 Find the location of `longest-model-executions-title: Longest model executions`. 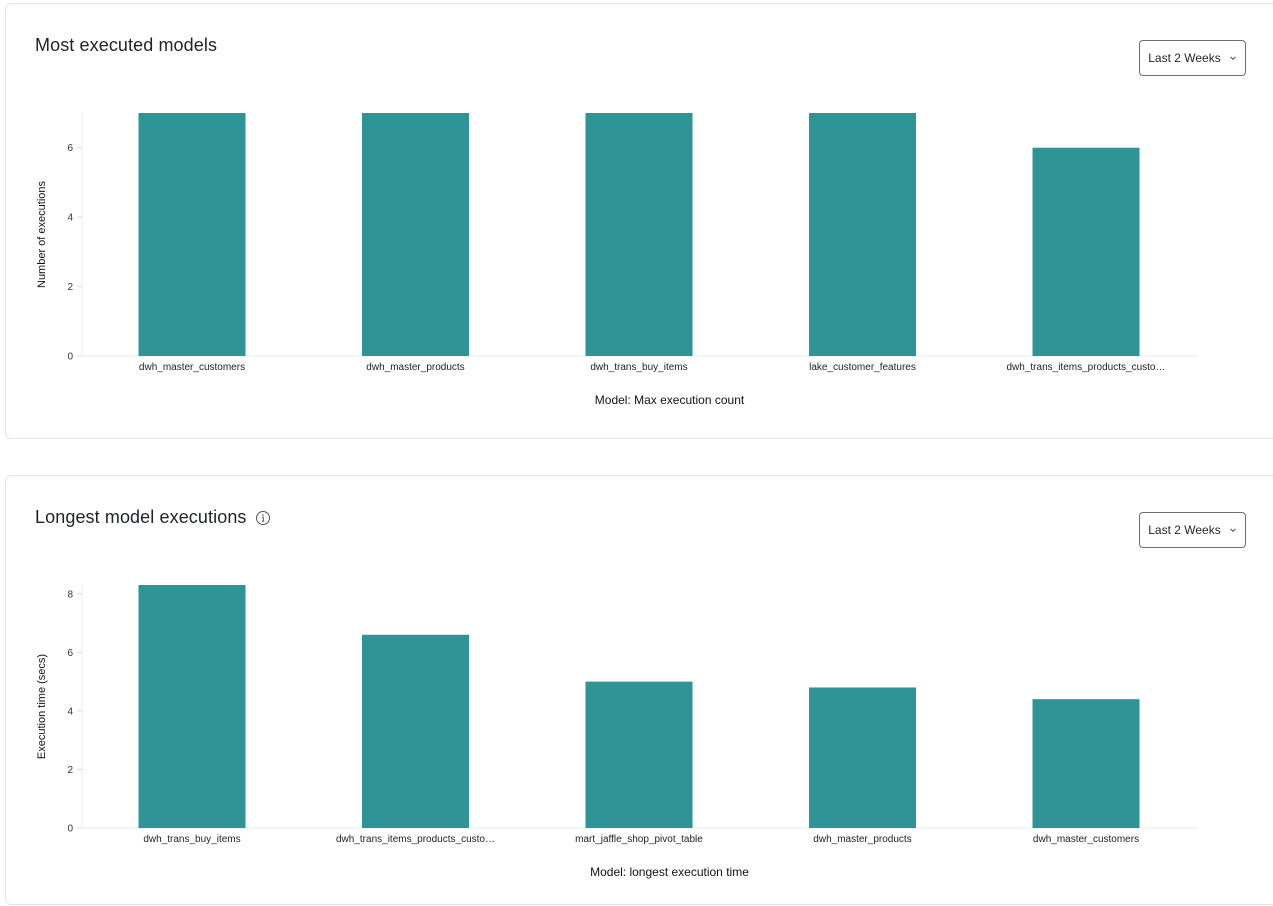

longest-model-executions-title: Longest model executions is located at coordinates (141, 517).